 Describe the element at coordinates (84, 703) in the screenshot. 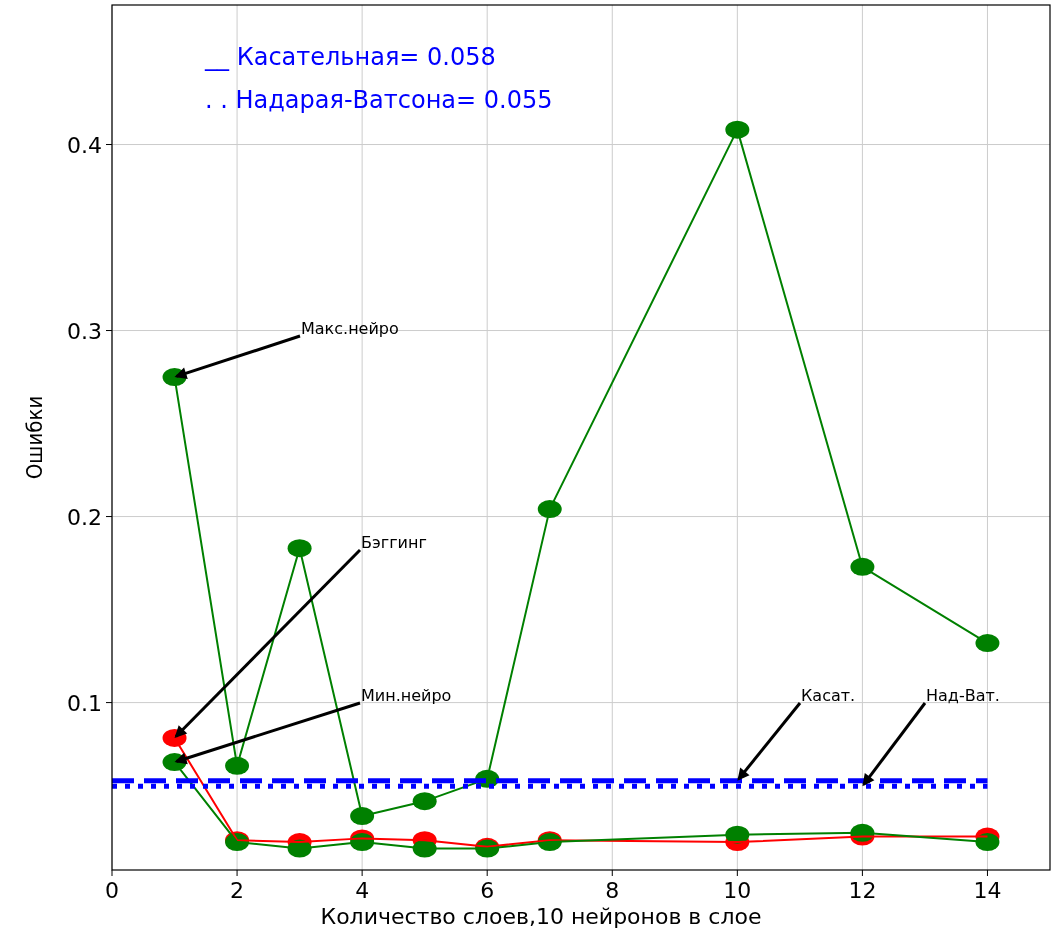

I see `y-tick-label: 0.1` at that location.